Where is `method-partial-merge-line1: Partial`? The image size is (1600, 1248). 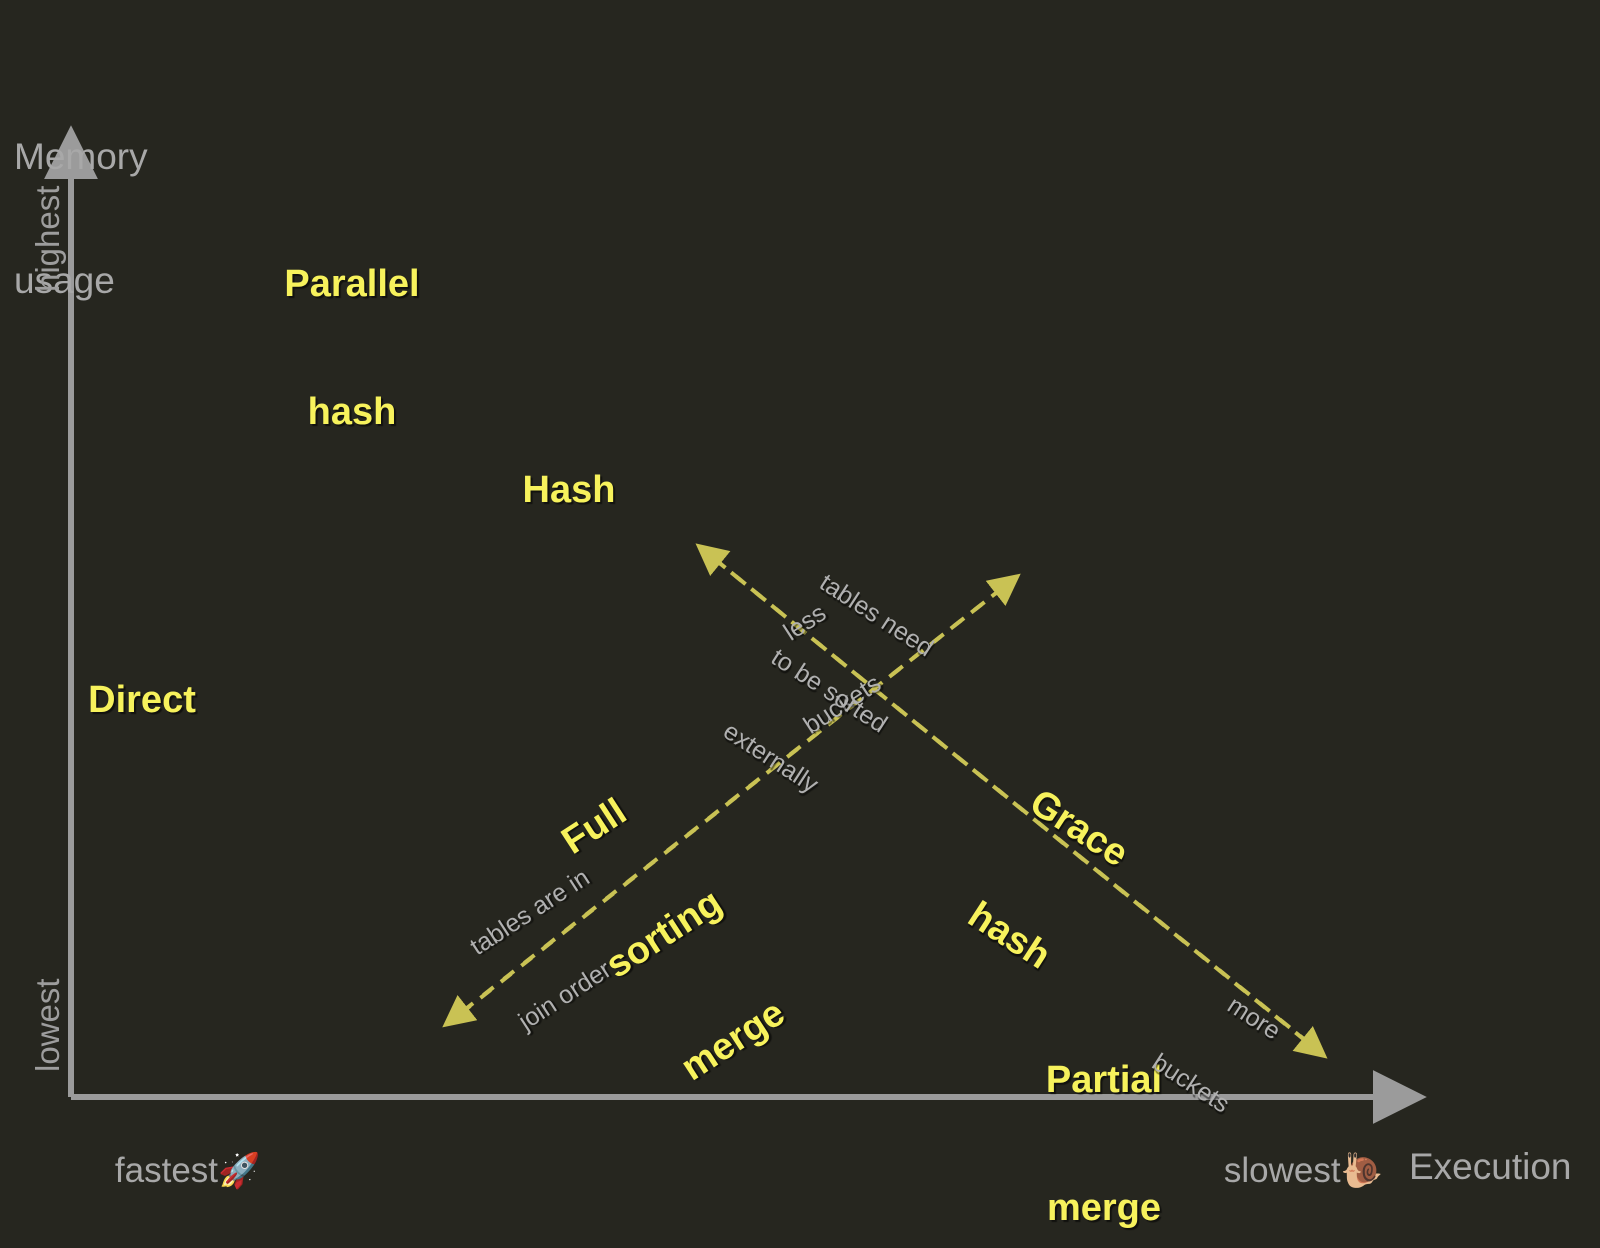
method-partial-merge-line1: Partial is located at coordinates (1104, 1080).